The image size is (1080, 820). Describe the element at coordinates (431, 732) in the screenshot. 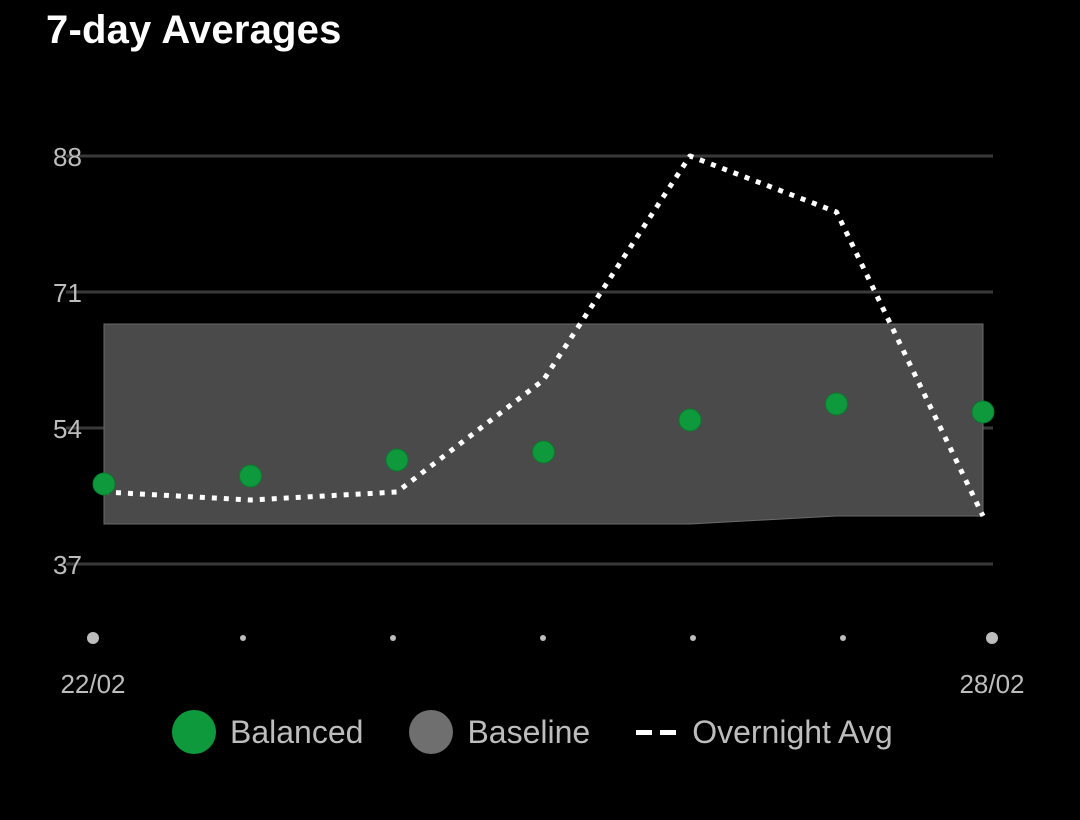

I see `baseline-swatch-icon` at that location.